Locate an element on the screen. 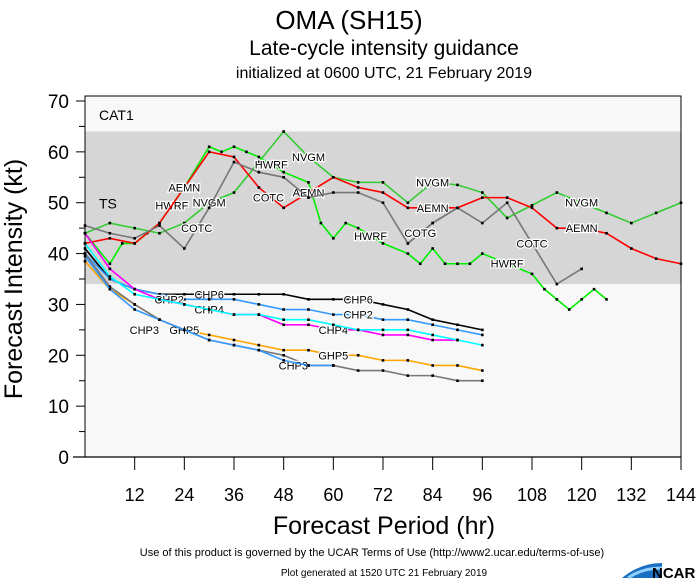 The image size is (698, 580). chart-subtitle: Late-cycle intensity guidance is located at coordinates (384, 48).